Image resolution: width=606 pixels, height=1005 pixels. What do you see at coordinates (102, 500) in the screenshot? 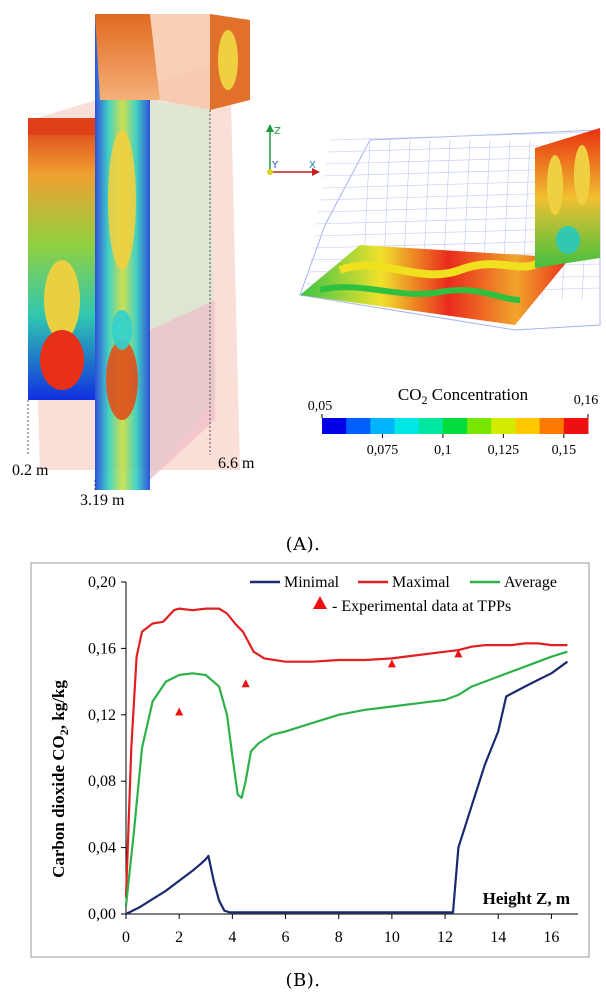
I see `dim-label-3-19m: 3.19 m` at bounding box center [102, 500].